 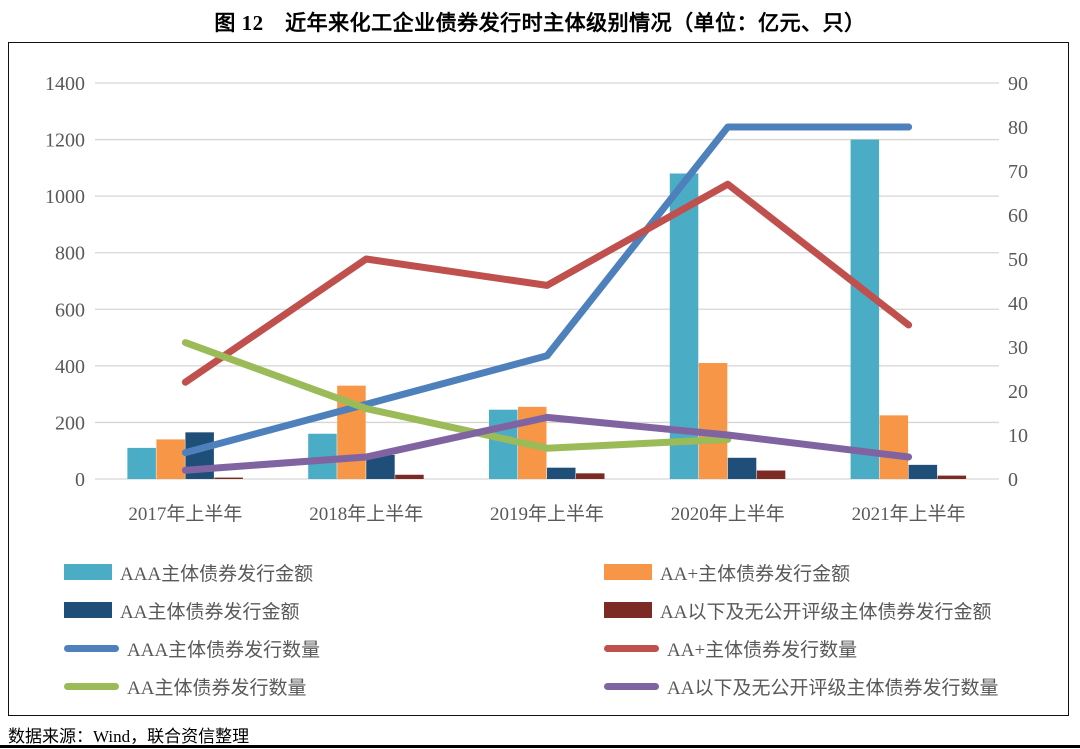 I want to click on x-axis-category-label: 2019年上半年, so click(x=547, y=514).